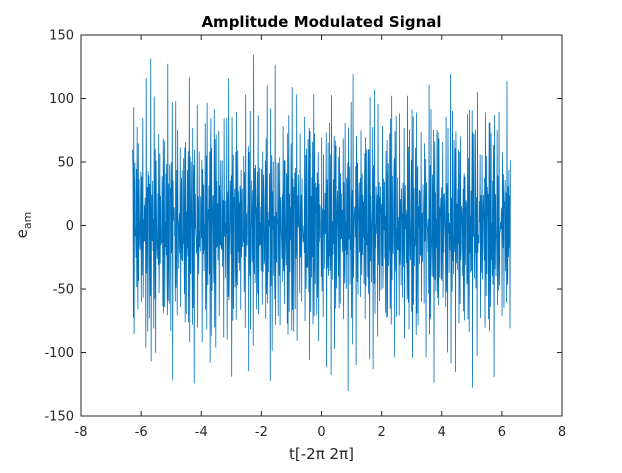 This screenshot has width=622, height=473. I want to click on y-axis-label-main: e, so click(22, 233).